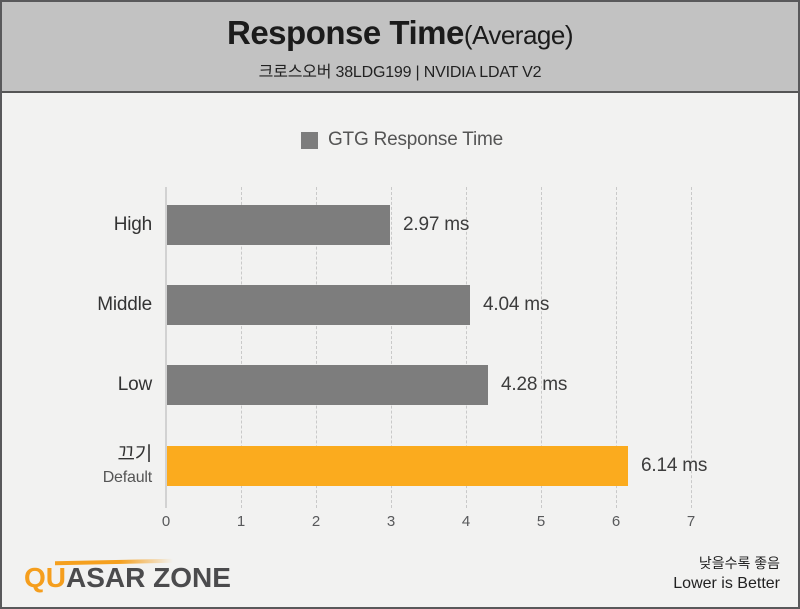 The height and width of the screenshot is (609, 800). What do you see at coordinates (436, 224) in the screenshot?
I see `value-label: 2.97 ms` at bounding box center [436, 224].